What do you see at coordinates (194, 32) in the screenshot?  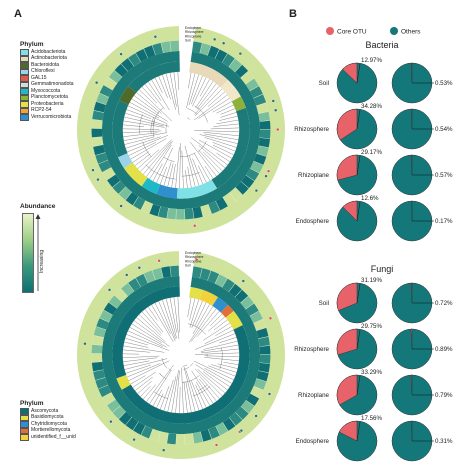 I see `ring-label: Rhizosphere` at bounding box center [194, 32].